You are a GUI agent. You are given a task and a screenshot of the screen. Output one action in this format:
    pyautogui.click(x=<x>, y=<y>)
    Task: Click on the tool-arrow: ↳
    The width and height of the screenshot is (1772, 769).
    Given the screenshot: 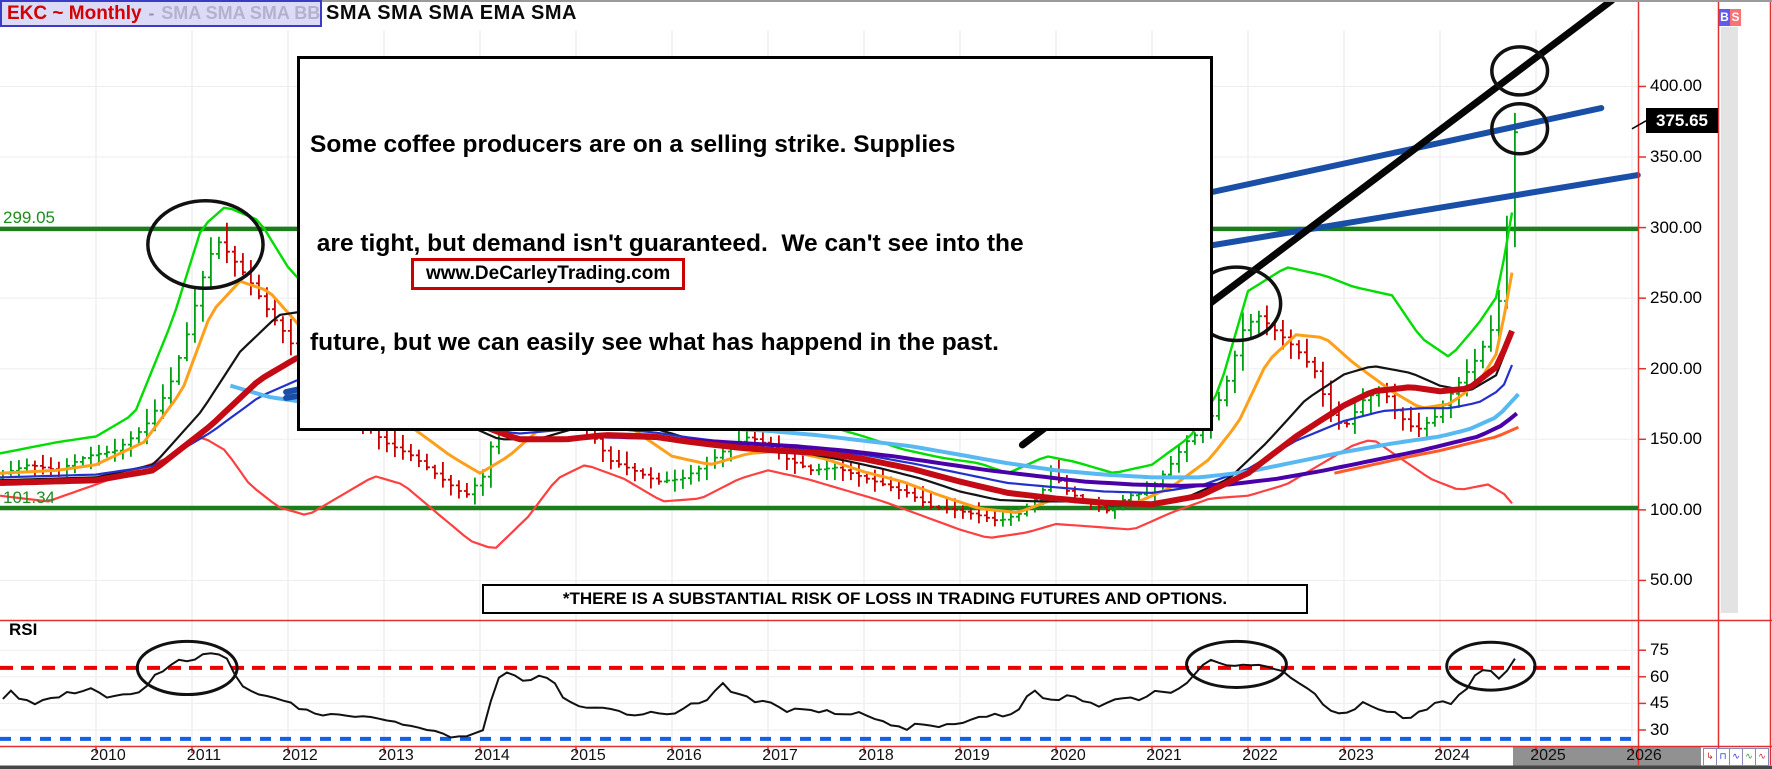 What is the action you would take?
    pyautogui.click(x=1710, y=757)
    